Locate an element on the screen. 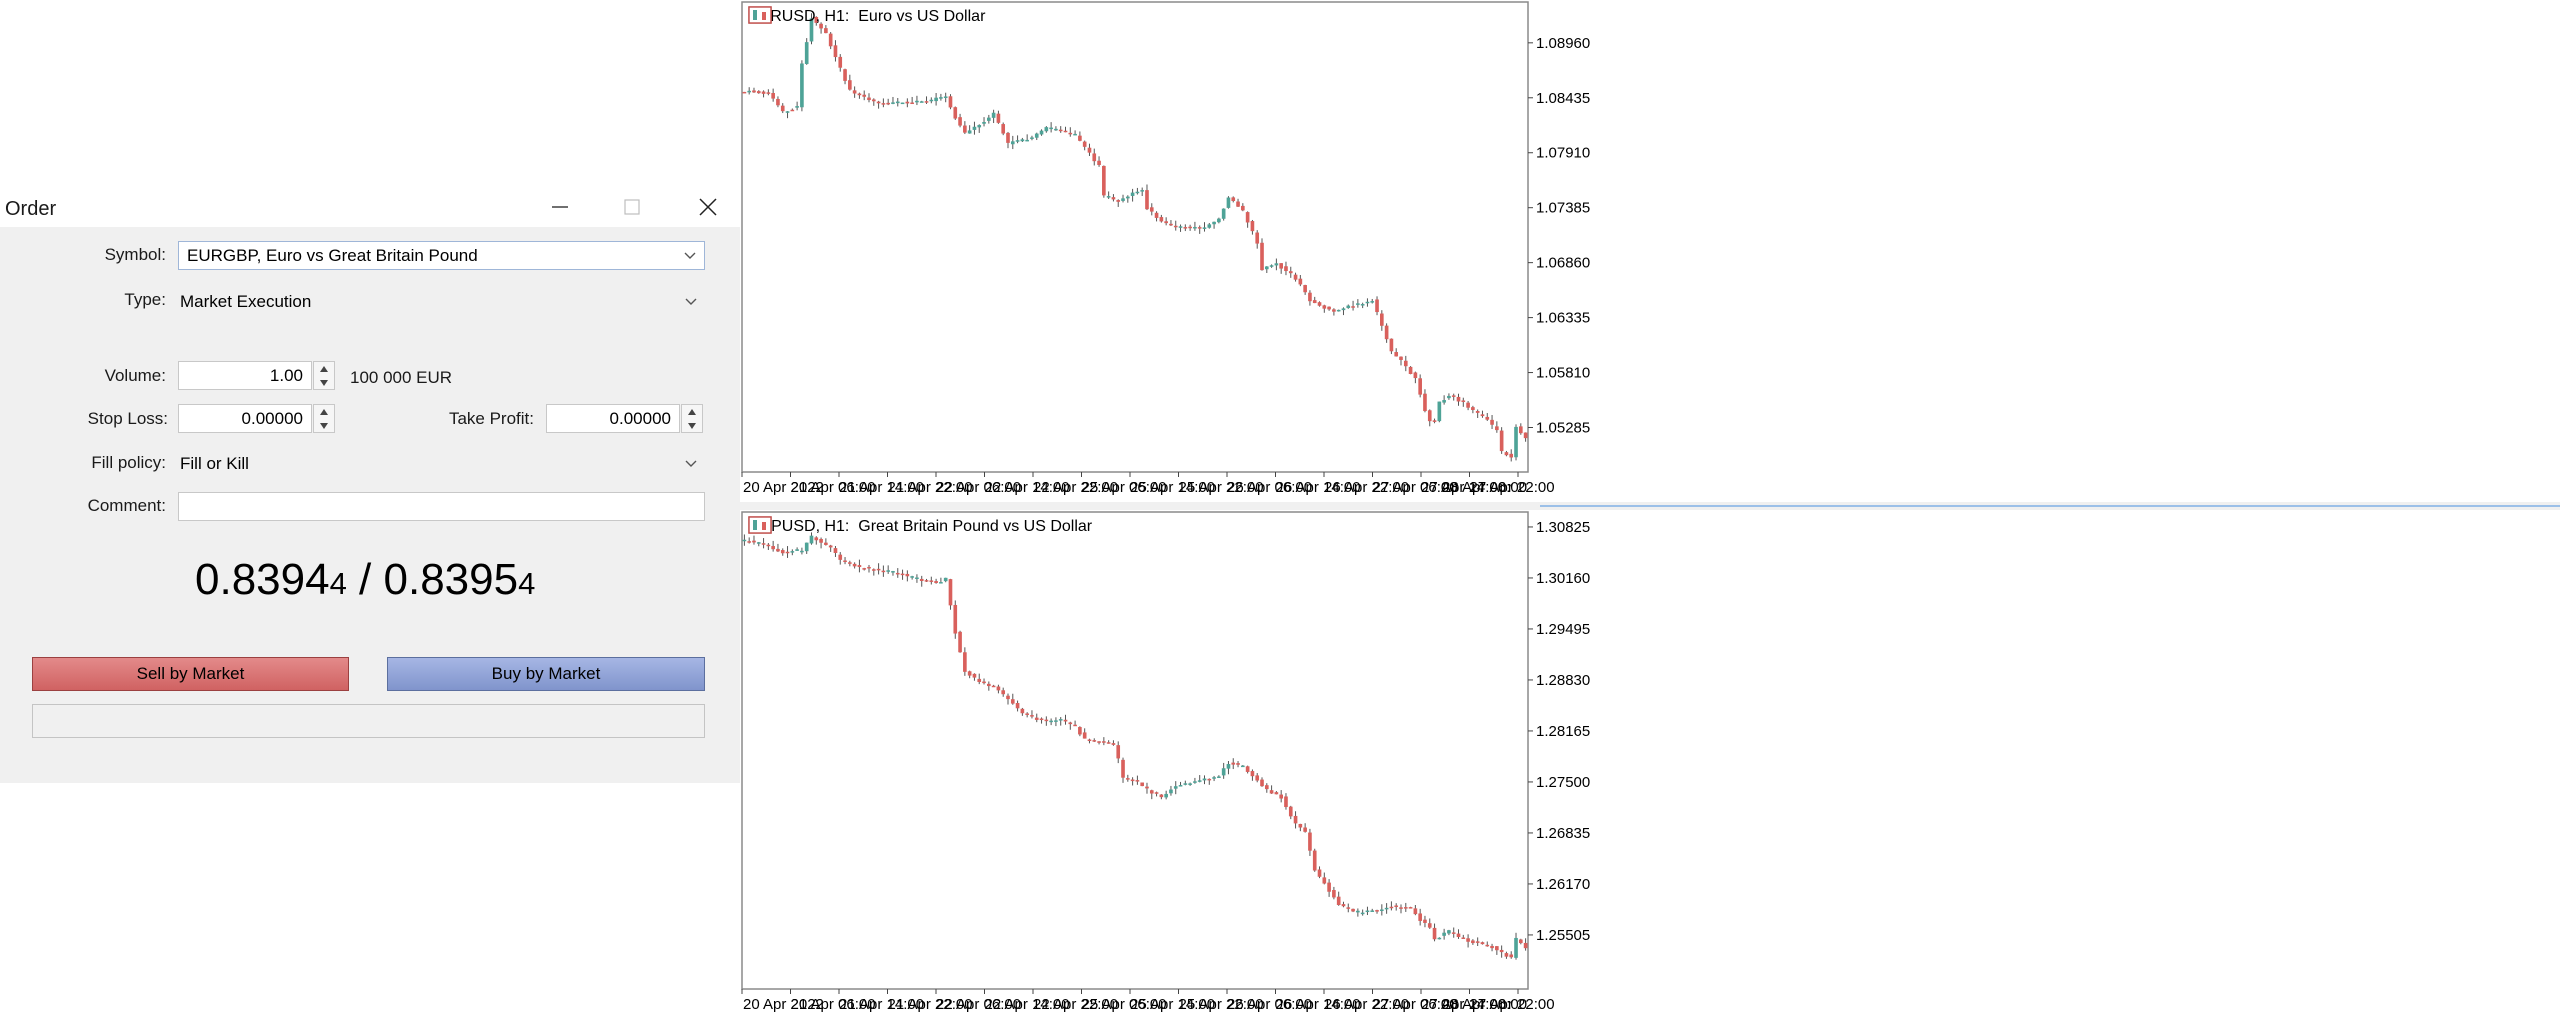  stop-loss-input is located at coordinates (245, 418).